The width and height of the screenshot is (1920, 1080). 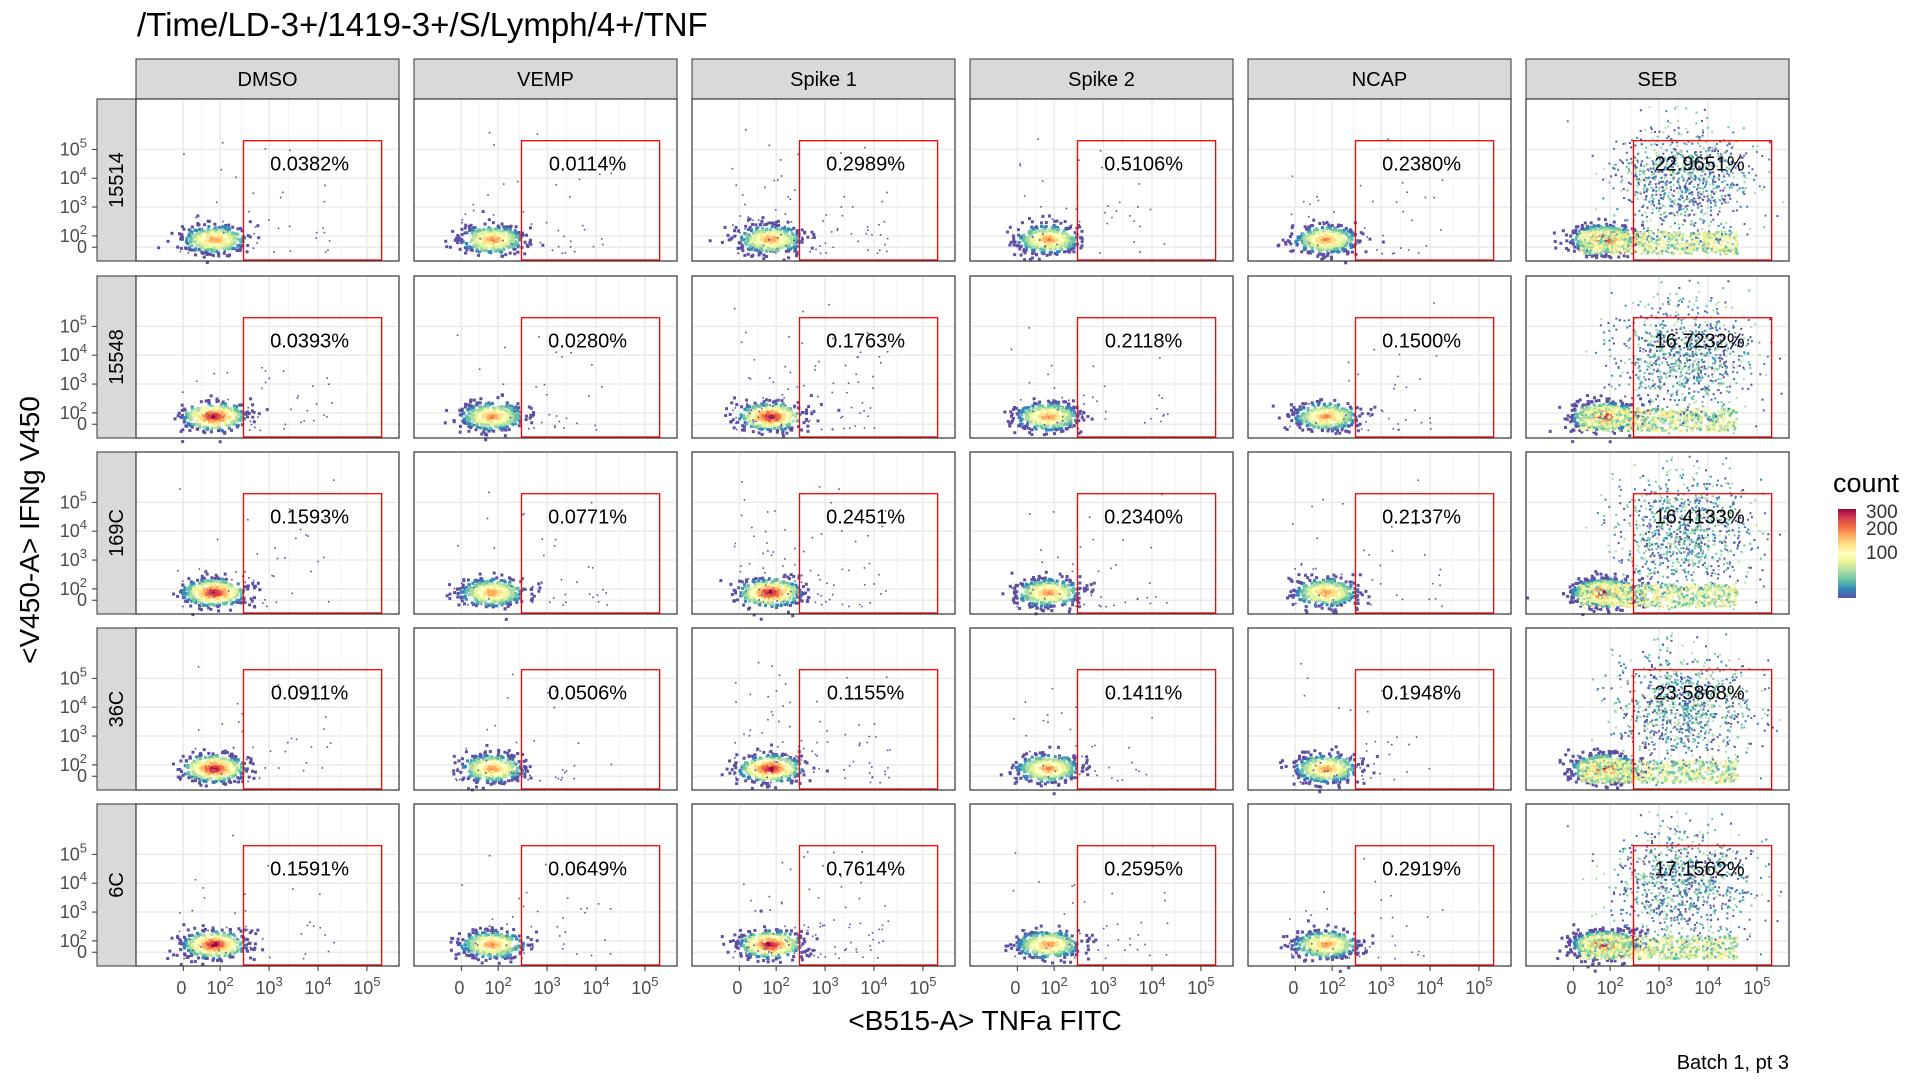 What do you see at coordinates (1700, 164) in the screenshot?
I see `gate-percentage-label: 22.9651%` at bounding box center [1700, 164].